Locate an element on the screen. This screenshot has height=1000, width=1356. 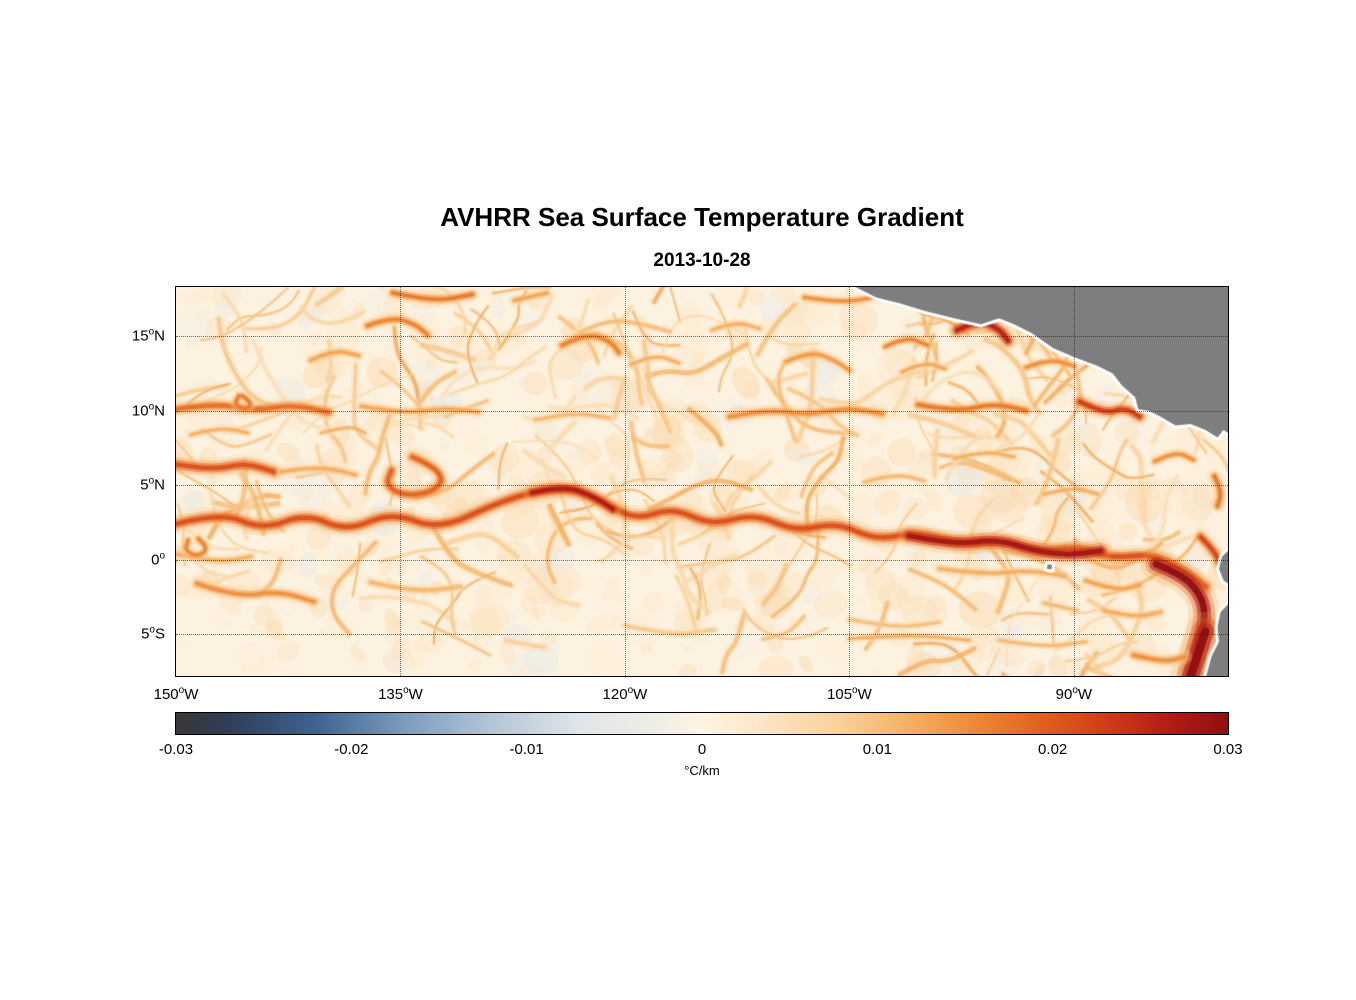
y-tick-label: 5oS is located at coordinates (153, 633).